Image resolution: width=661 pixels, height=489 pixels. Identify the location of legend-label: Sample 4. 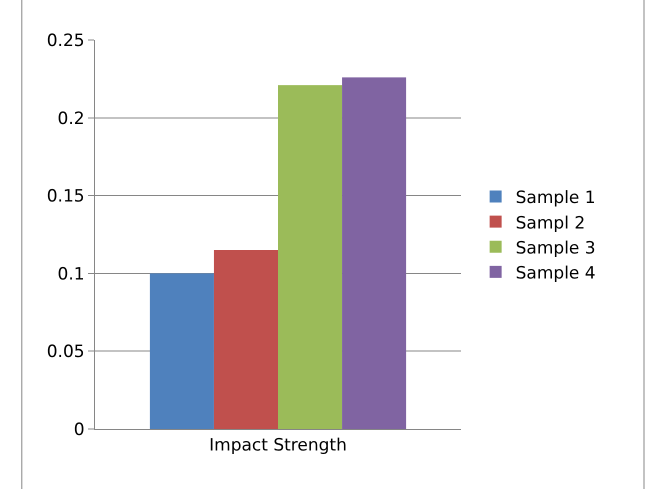
(556, 273).